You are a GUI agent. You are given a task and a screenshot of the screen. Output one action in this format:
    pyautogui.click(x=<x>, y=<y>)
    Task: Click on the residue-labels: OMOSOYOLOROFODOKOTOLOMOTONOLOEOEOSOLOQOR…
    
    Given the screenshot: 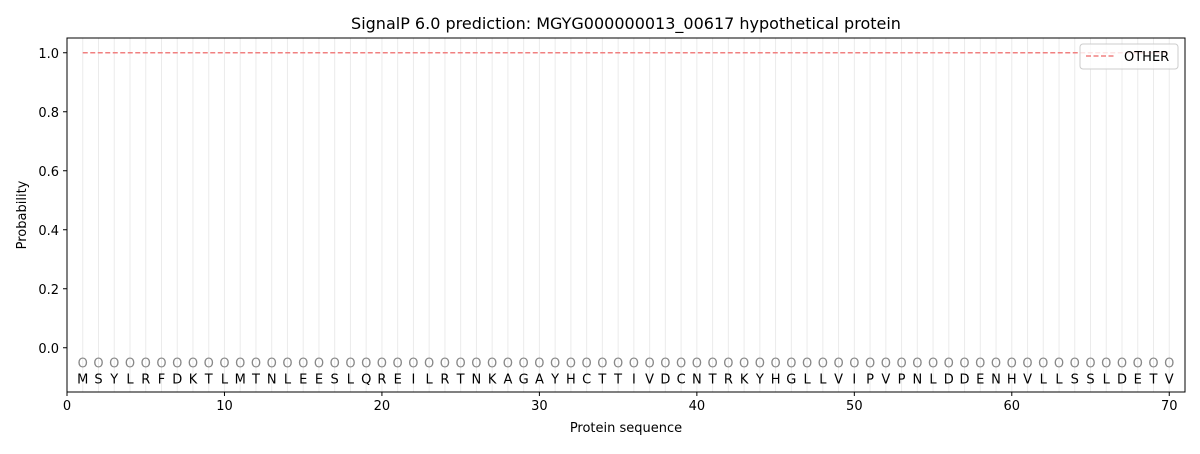 What is the action you would take?
    pyautogui.click(x=625, y=372)
    